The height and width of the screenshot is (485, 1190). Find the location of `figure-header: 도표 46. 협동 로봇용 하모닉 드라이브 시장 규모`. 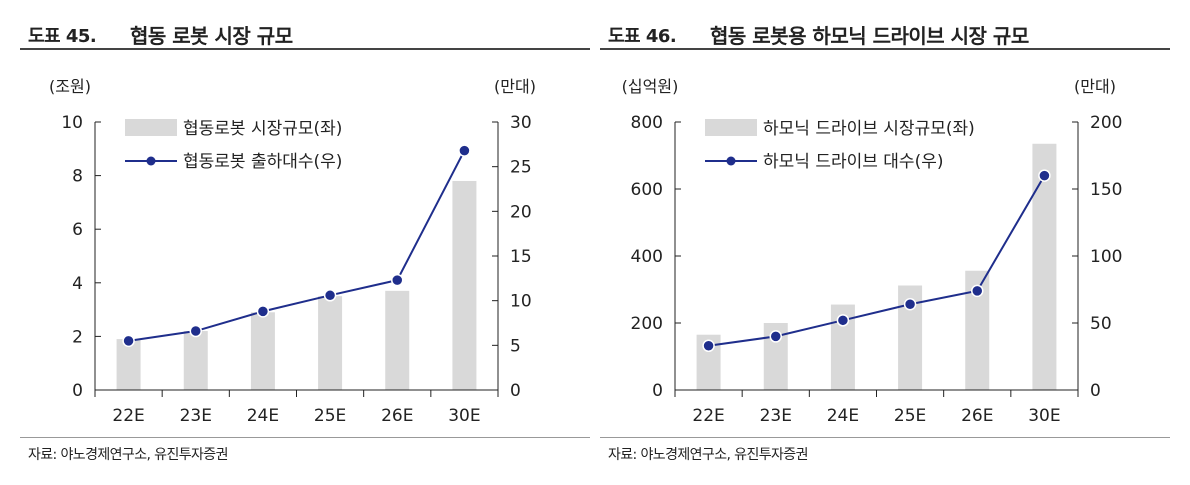

figure-header: 도표 46. 협동 로봇용 하모닉 드라이브 시장 규모 is located at coordinates (885, 33).